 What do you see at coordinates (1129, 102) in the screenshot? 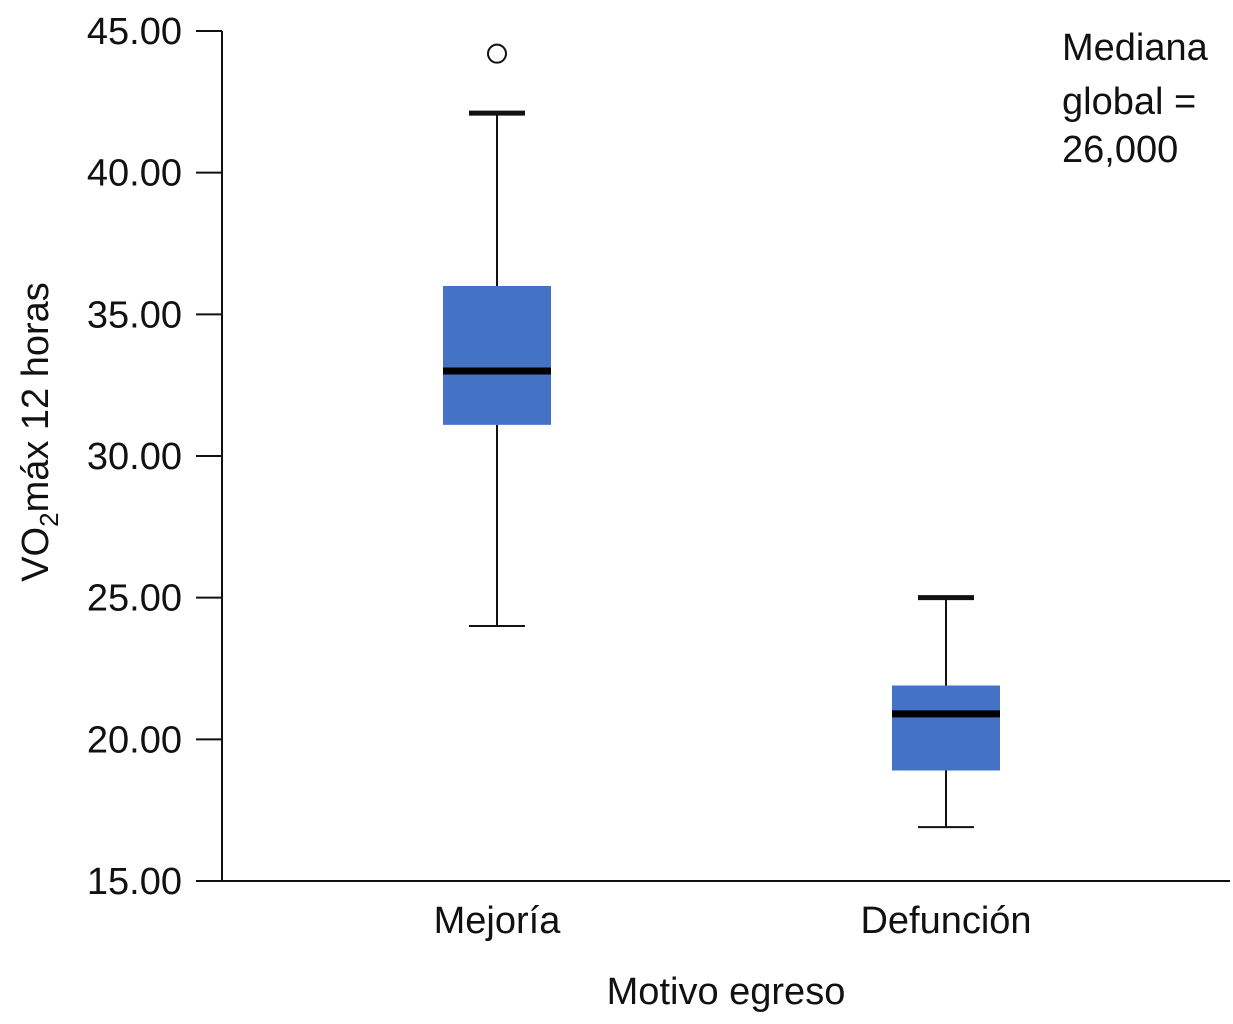
I see `annotation-line-2: global =` at bounding box center [1129, 102].